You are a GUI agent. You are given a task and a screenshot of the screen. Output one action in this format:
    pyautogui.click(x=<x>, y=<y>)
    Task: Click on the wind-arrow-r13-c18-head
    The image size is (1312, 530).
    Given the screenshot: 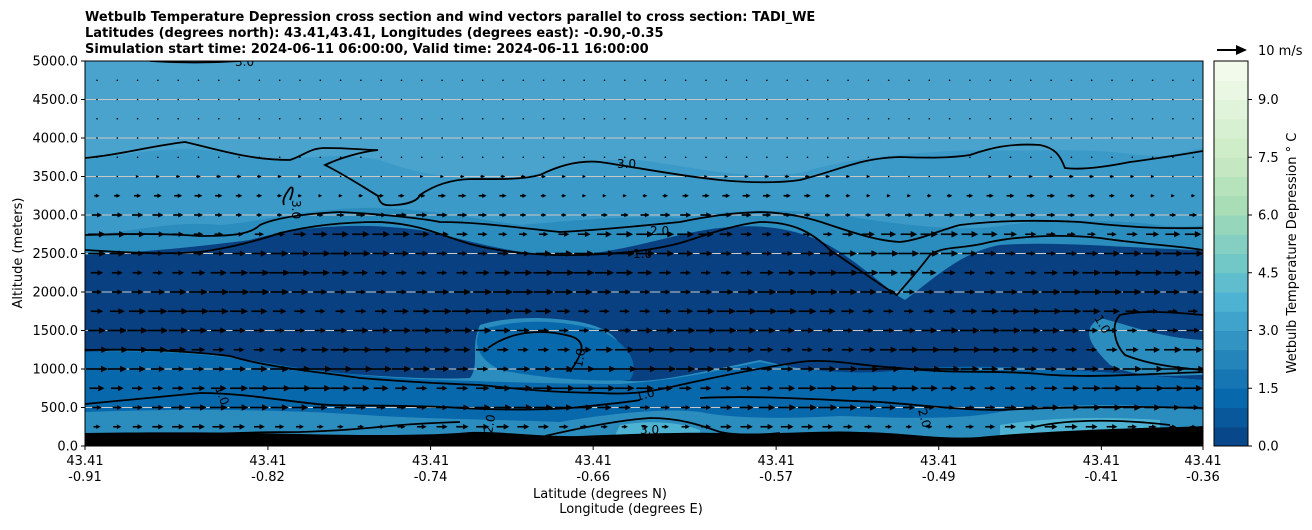 What is the action you would take?
    pyautogui.click(x=469, y=330)
    